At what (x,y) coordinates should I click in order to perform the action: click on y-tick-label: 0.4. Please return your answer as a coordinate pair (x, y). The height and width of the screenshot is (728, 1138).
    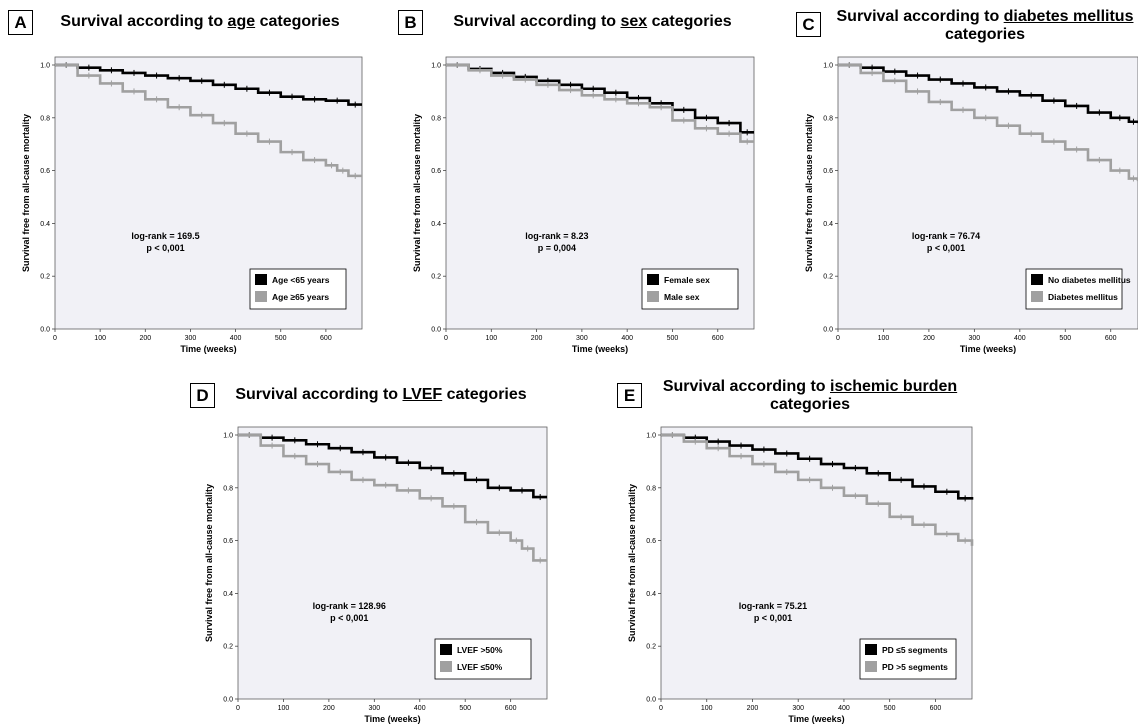
    Looking at the image, I should click on (436, 224).